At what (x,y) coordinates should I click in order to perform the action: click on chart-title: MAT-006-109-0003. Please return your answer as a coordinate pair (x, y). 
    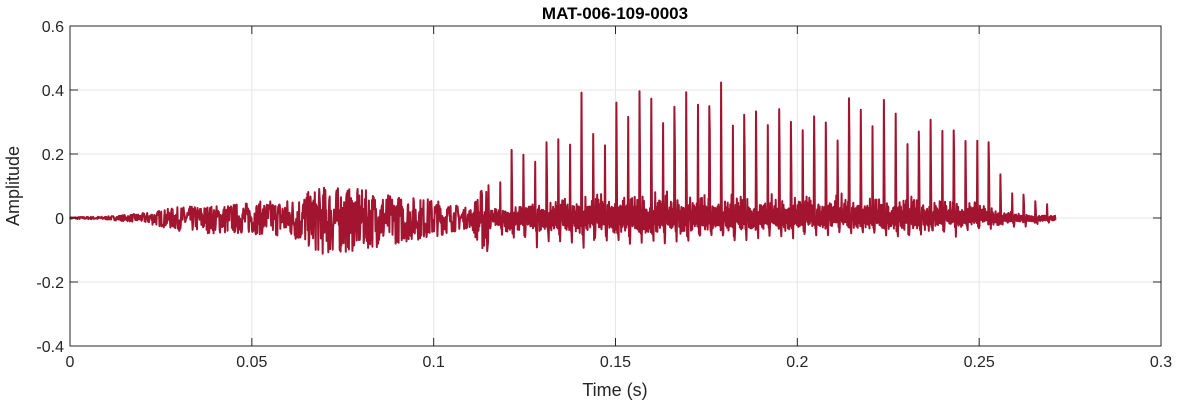
    Looking at the image, I should click on (615, 13).